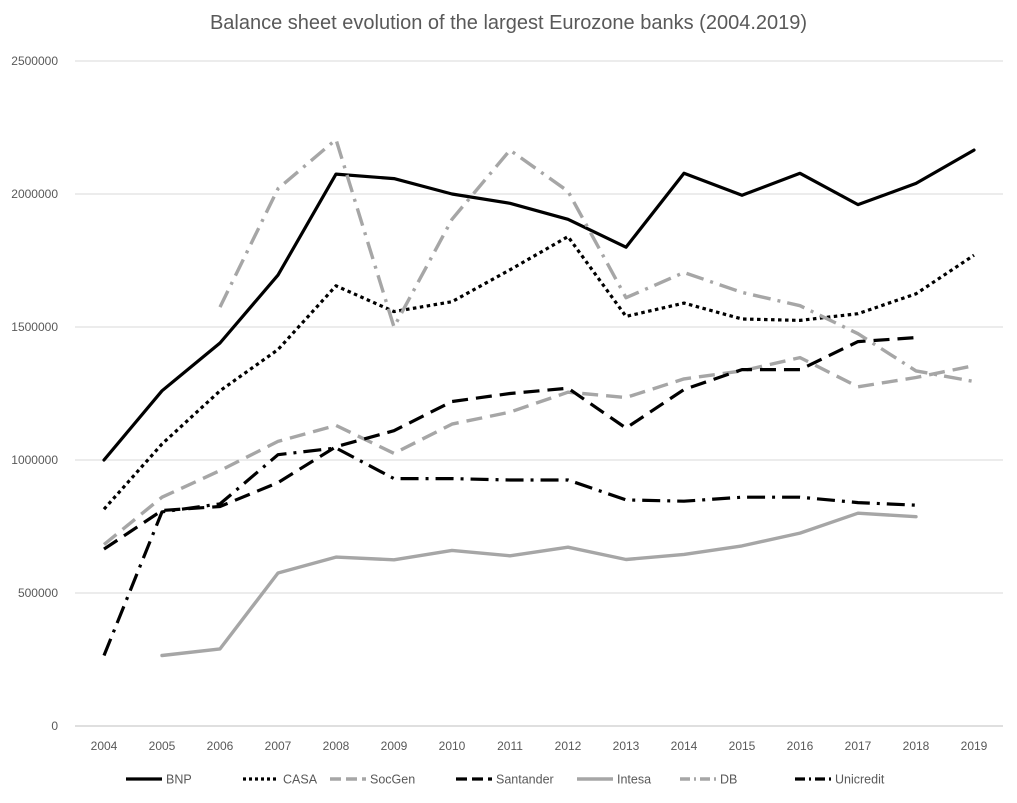 The height and width of the screenshot is (803, 1017). What do you see at coordinates (800, 746) in the screenshot?
I see `x-tick-label: 2016` at bounding box center [800, 746].